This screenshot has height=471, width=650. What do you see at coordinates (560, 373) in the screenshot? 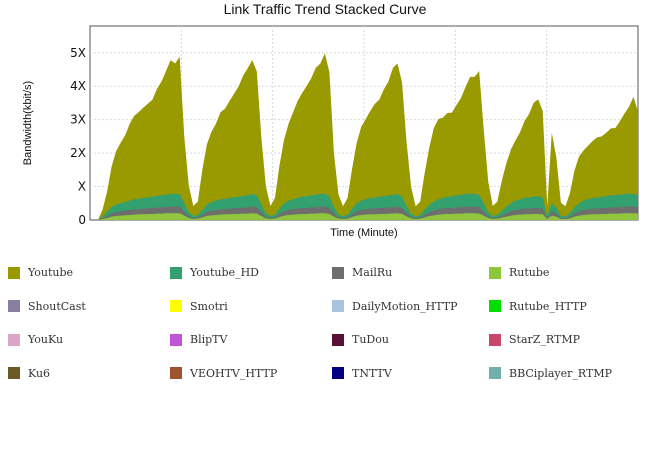
I see `legend-label: BBCiplayer_RTMP` at bounding box center [560, 373].